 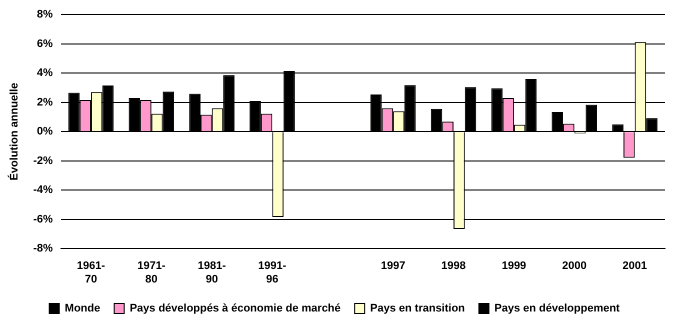 I want to click on y-tick-label: -6%, so click(x=43, y=219).